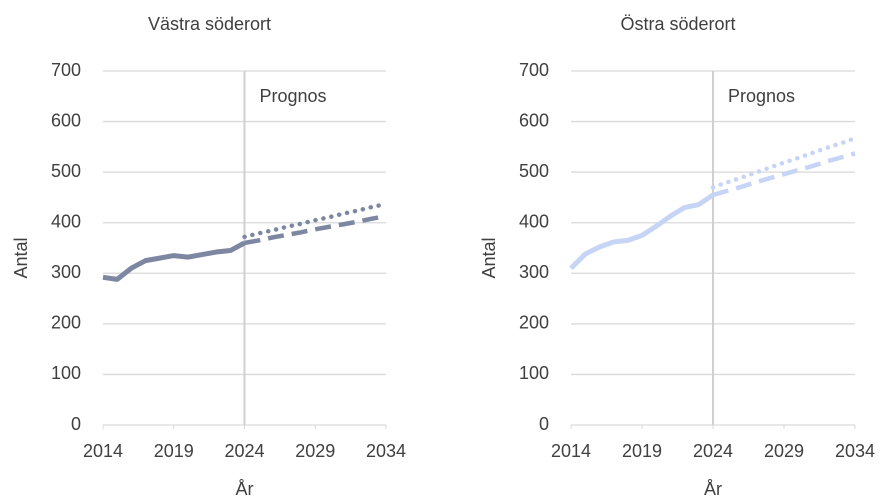  I want to click on chart-title: Västra söderort, so click(209, 24).